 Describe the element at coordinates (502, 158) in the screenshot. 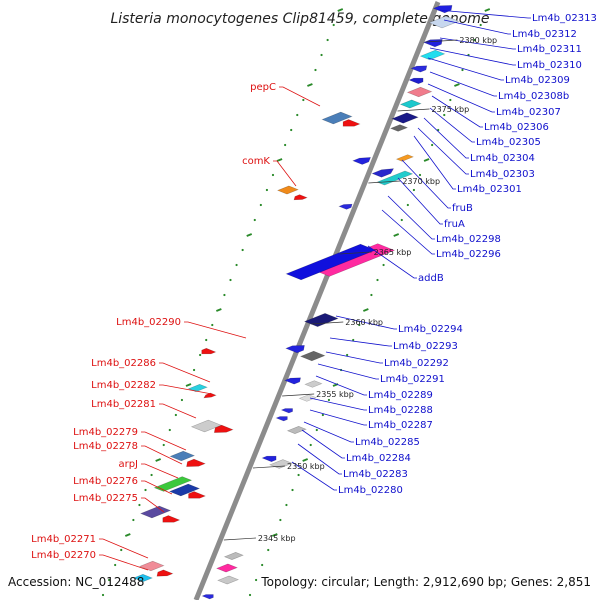

I see `gene-label-lm4b-02304: Lm4b_02304` at that location.